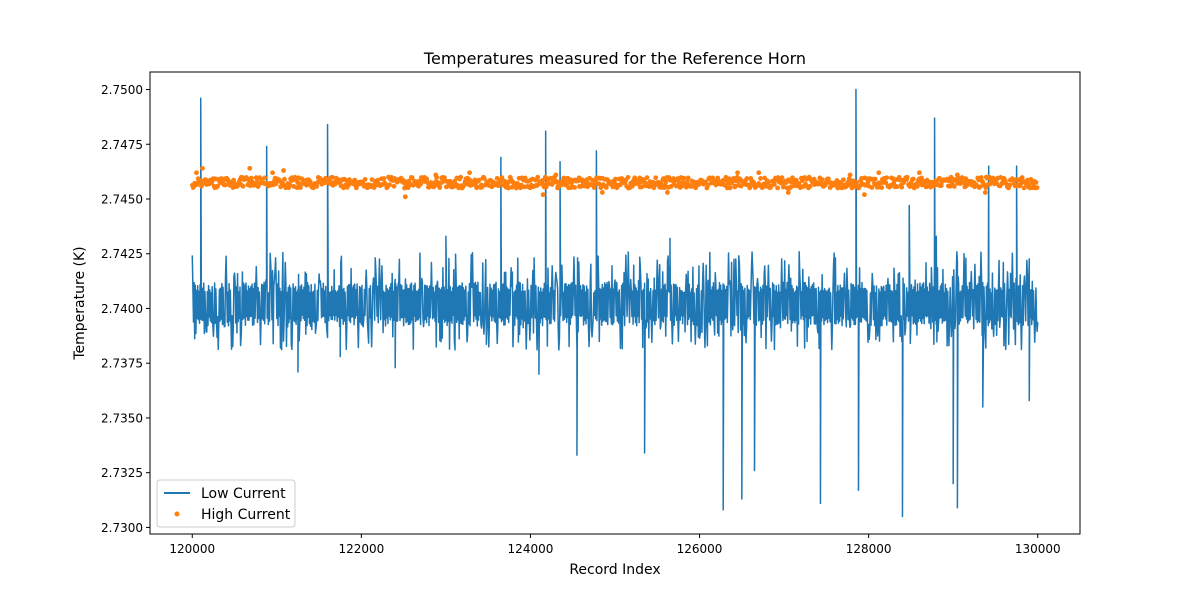 The width and height of the screenshot is (1200, 600). What do you see at coordinates (122, 90) in the screenshot?
I see `y-tick-label: 2.7500` at bounding box center [122, 90].